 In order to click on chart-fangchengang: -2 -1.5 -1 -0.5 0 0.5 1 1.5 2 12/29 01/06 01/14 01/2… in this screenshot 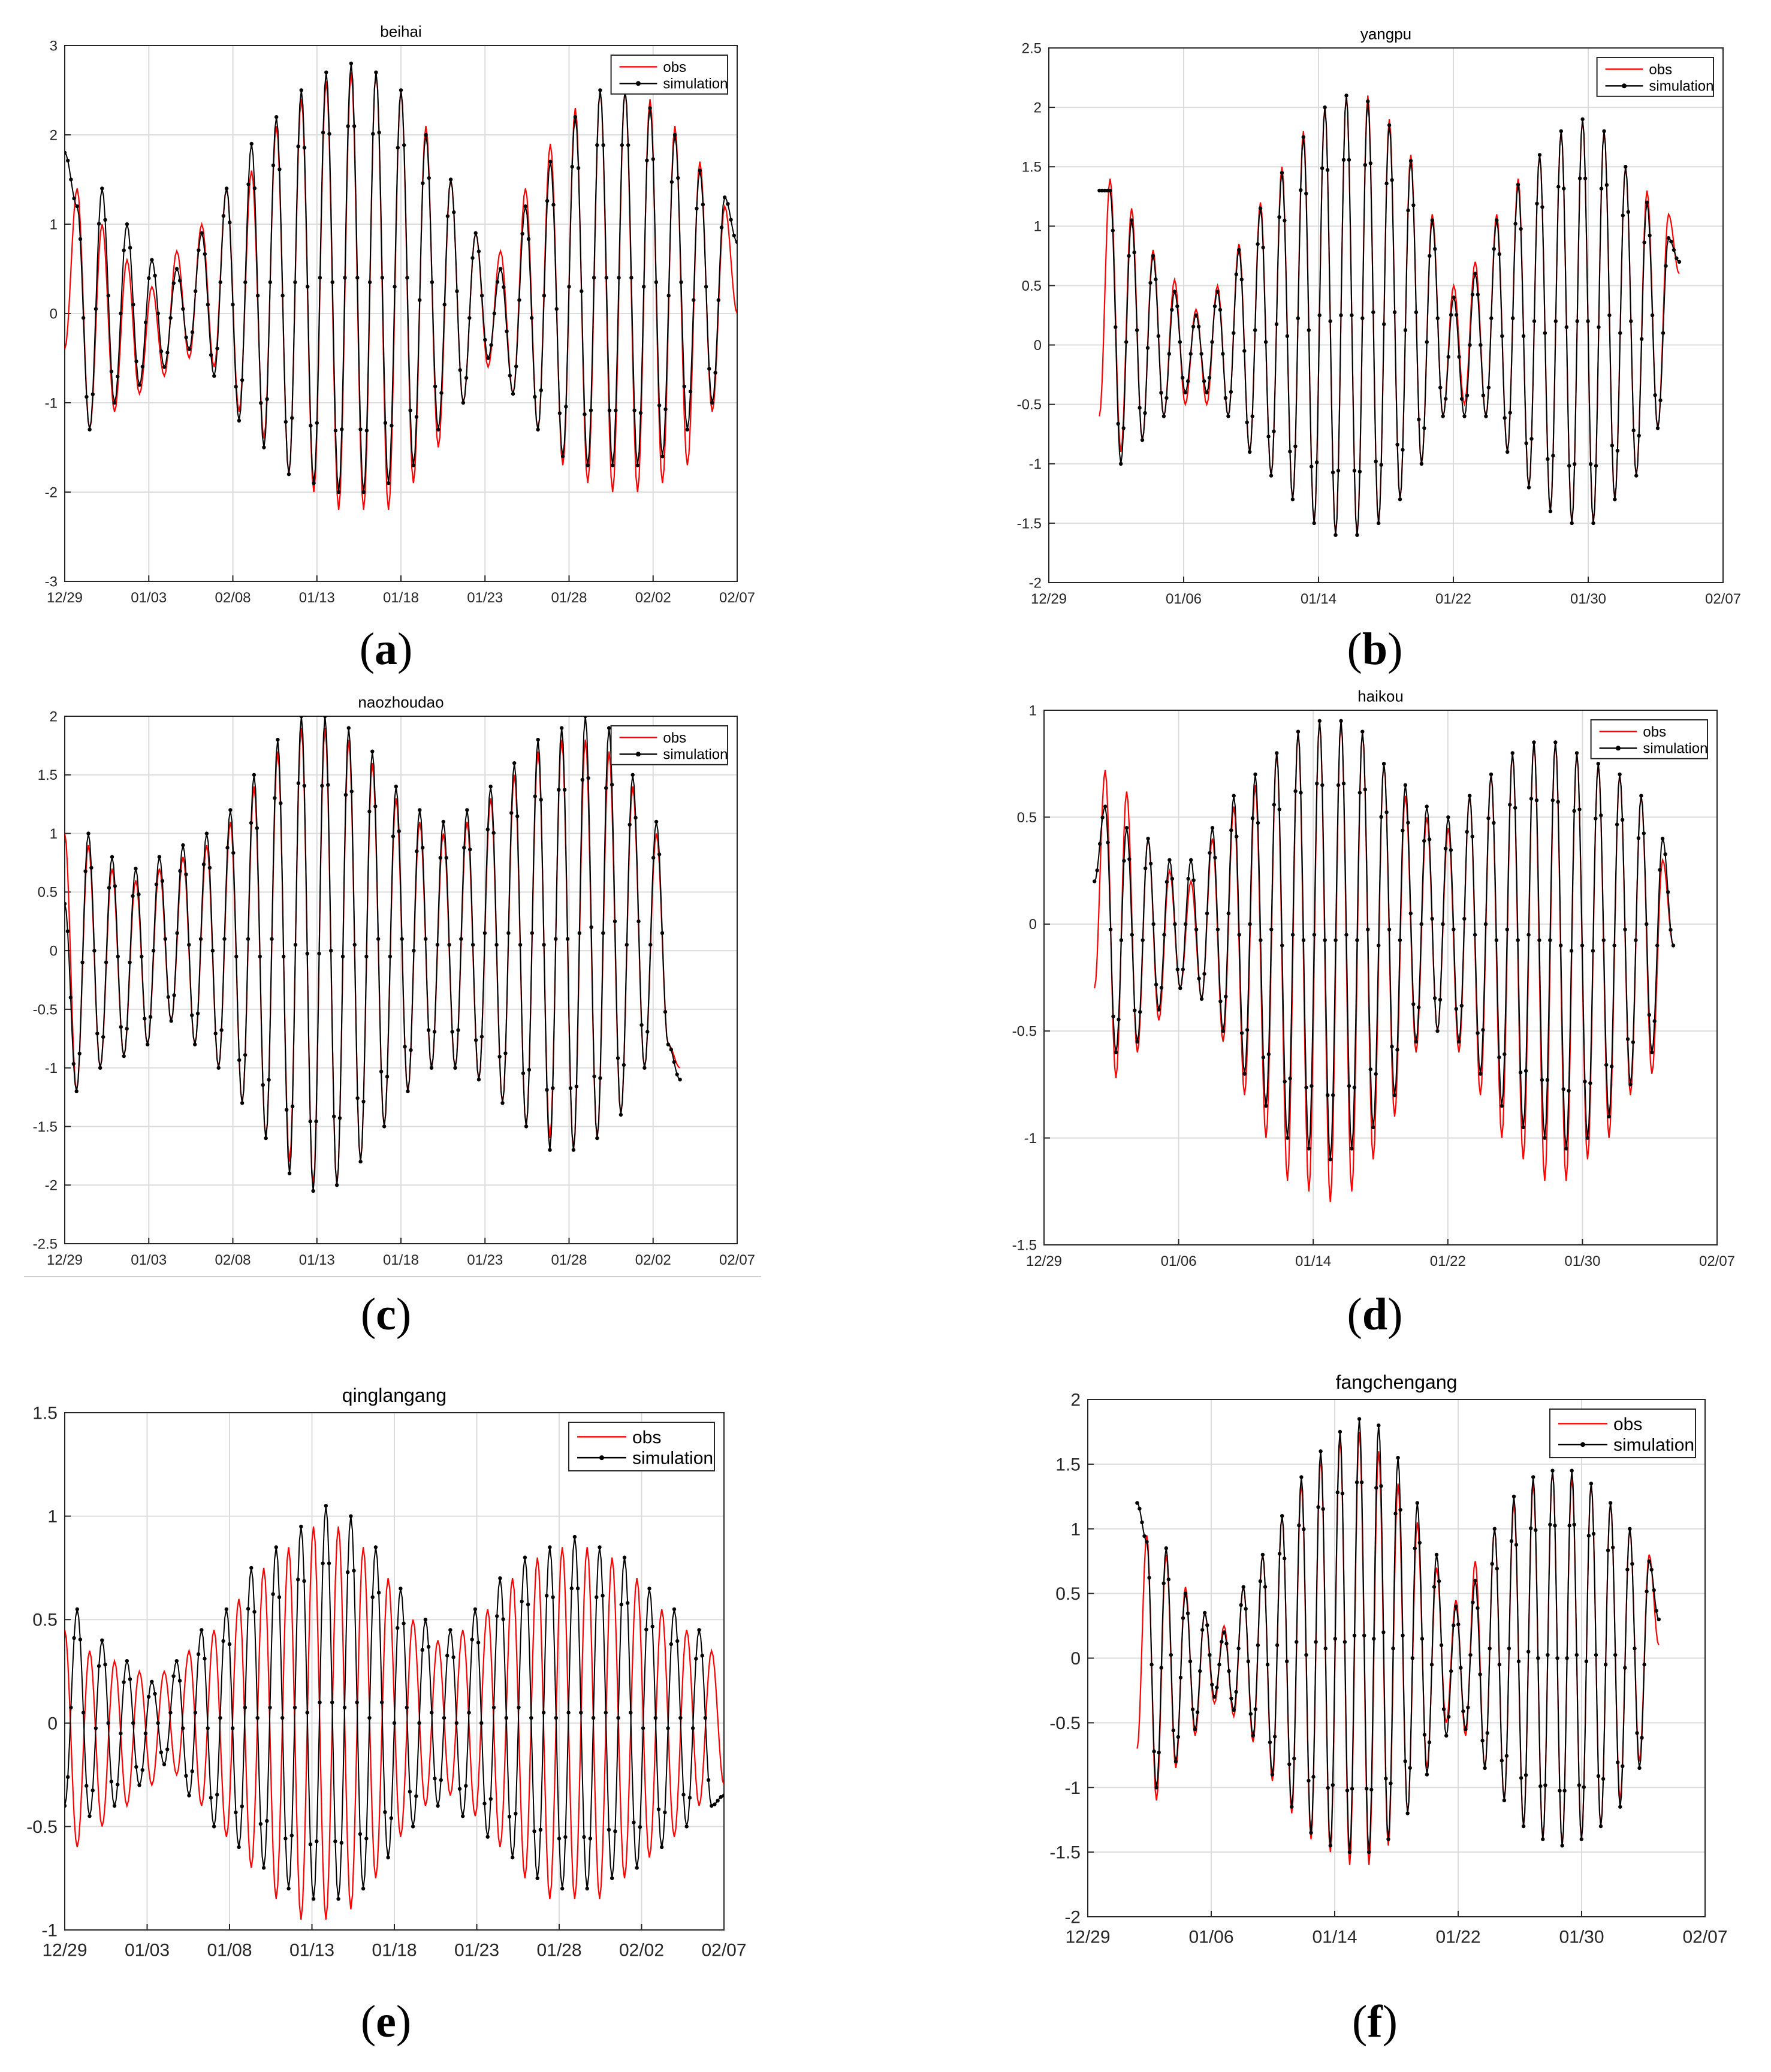, I will do `click(1388, 1659)`.